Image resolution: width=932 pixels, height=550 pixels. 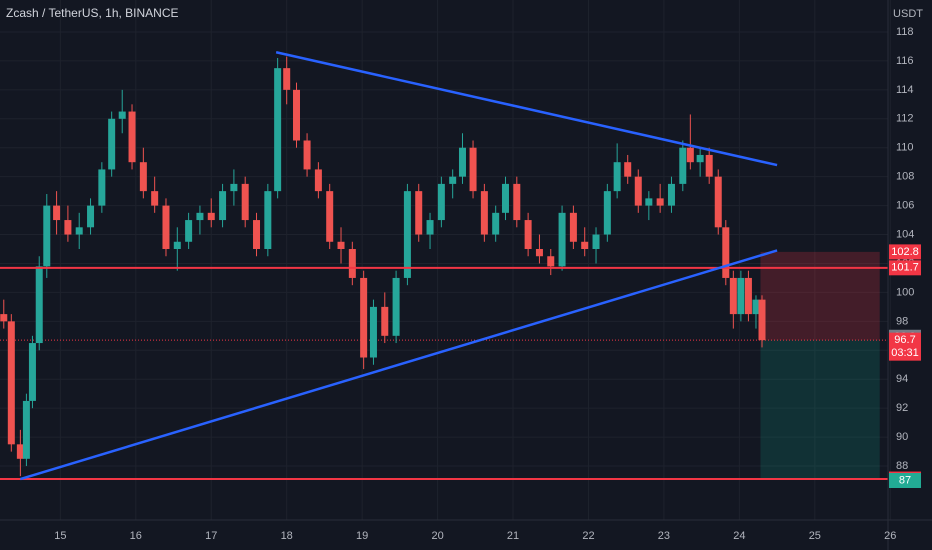 What do you see at coordinates (902, 437) in the screenshot?
I see `y-tick-label: 90` at bounding box center [902, 437].